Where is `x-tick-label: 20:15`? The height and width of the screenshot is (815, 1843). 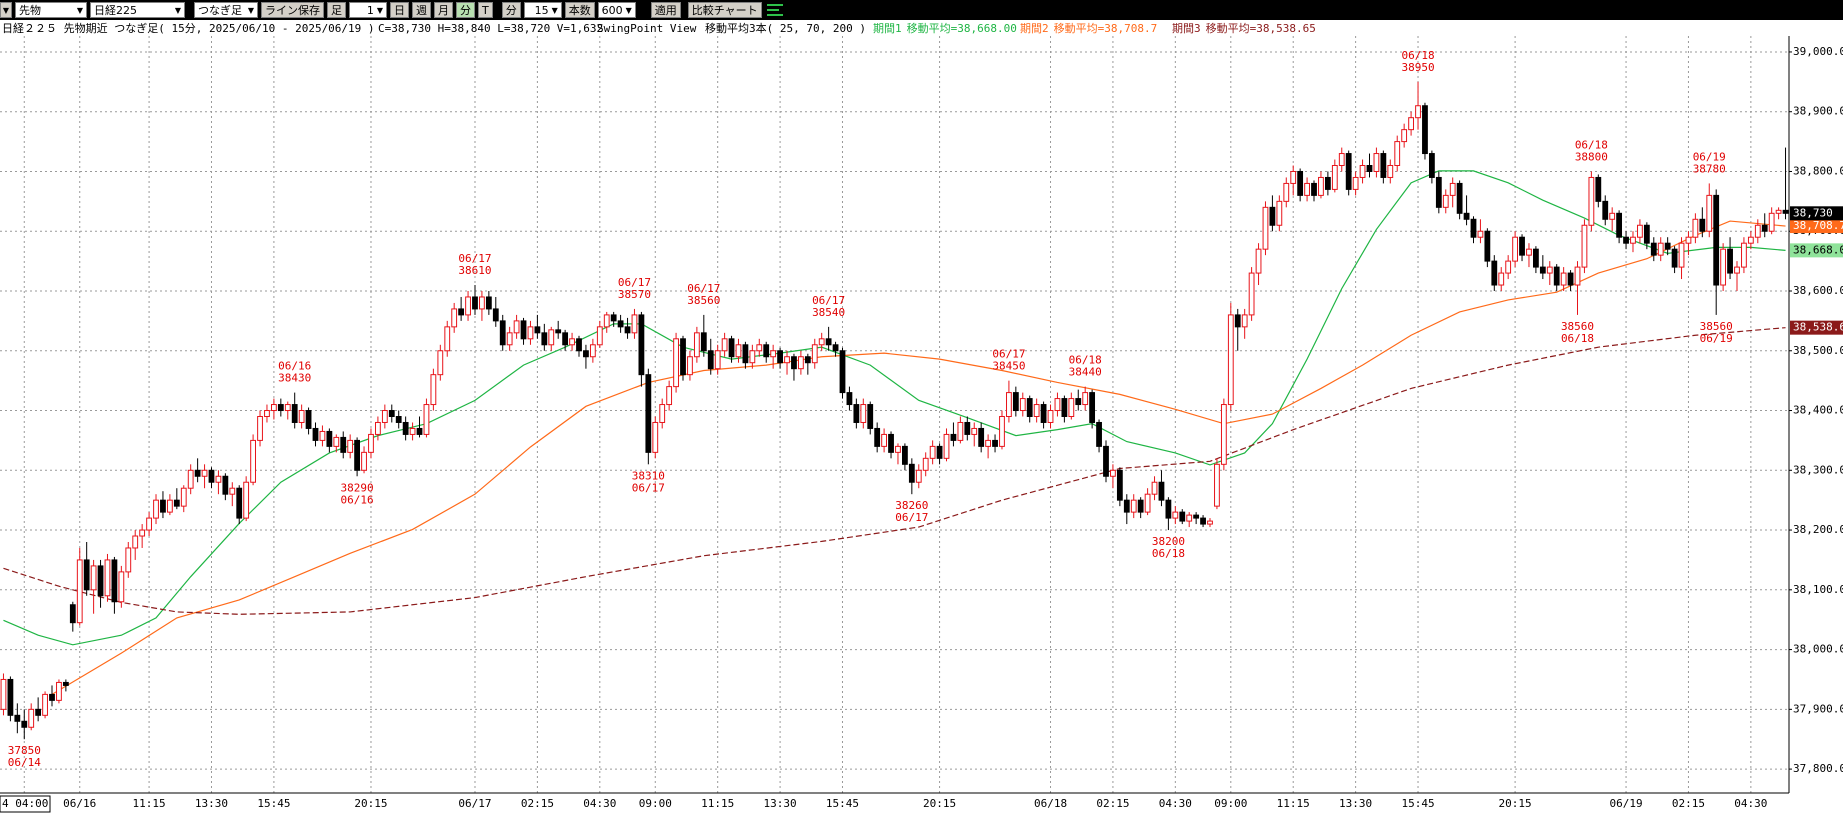 x-tick-label: 20:15 is located at coordinates (370, 803).